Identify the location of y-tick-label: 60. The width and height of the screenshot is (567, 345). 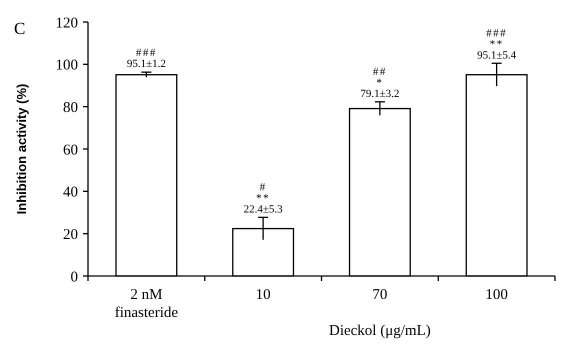
(70, 150).